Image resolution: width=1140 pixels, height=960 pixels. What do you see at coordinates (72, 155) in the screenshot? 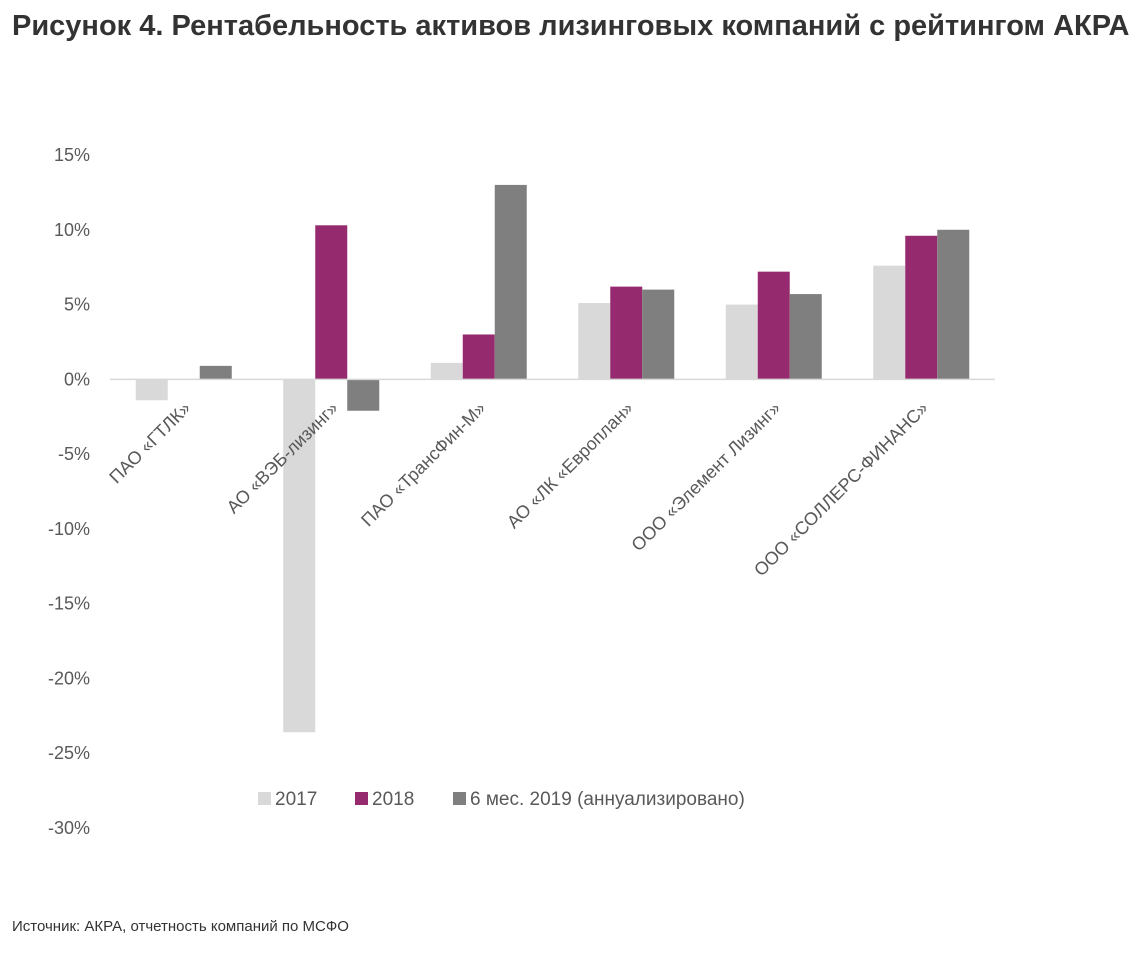
I see `y-tick-label: 15%` at bounding box center [72, 155].